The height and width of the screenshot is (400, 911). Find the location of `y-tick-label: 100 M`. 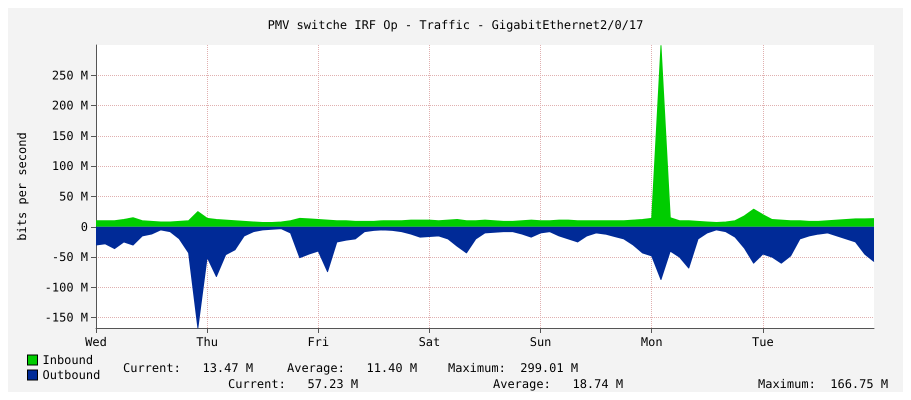

y-tick-label: 100 M is located at coordinates (70, 166).